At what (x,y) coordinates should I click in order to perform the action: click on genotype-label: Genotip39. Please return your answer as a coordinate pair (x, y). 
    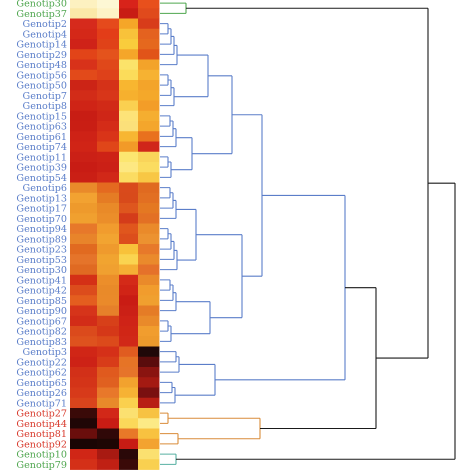
    Looking at the image, I should click on (41, 168).